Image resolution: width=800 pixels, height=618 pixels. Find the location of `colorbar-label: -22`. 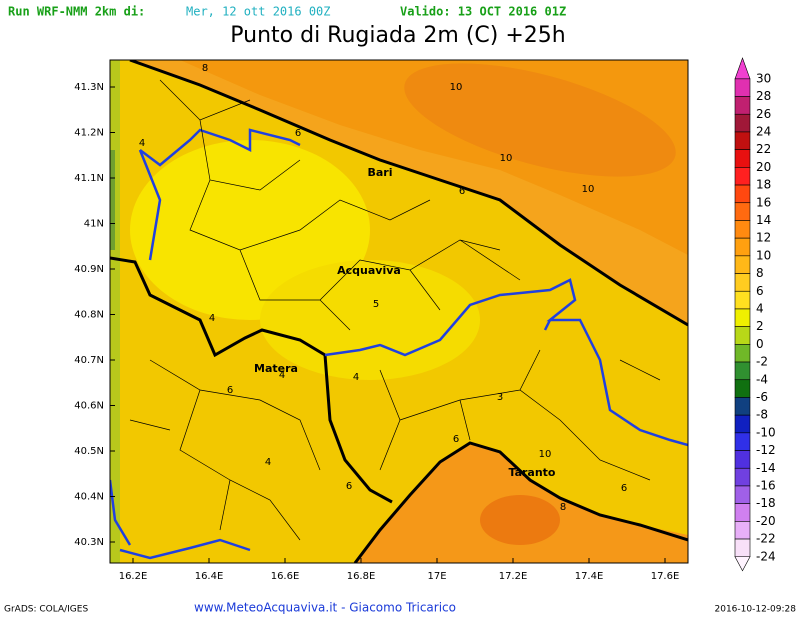

colorbar-label: -22 is located at coordinates (766, 539).